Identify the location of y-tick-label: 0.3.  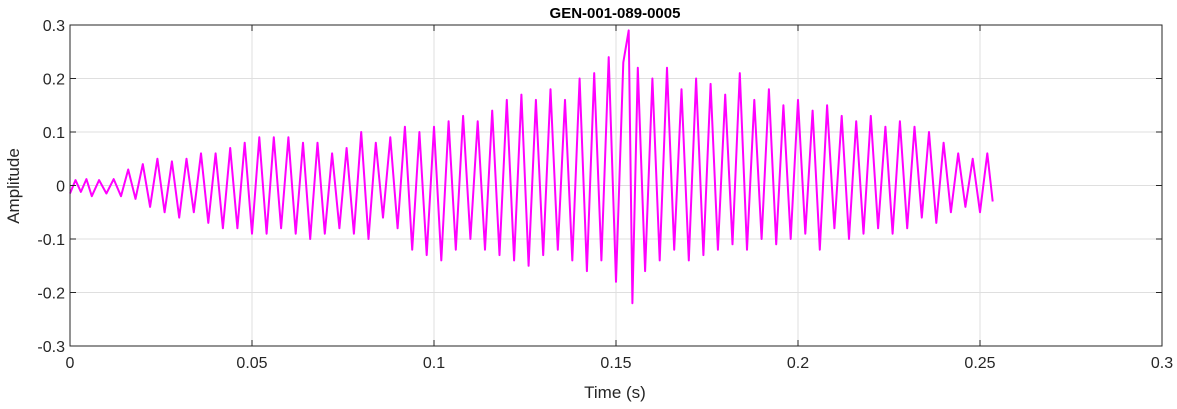
(54, 26).